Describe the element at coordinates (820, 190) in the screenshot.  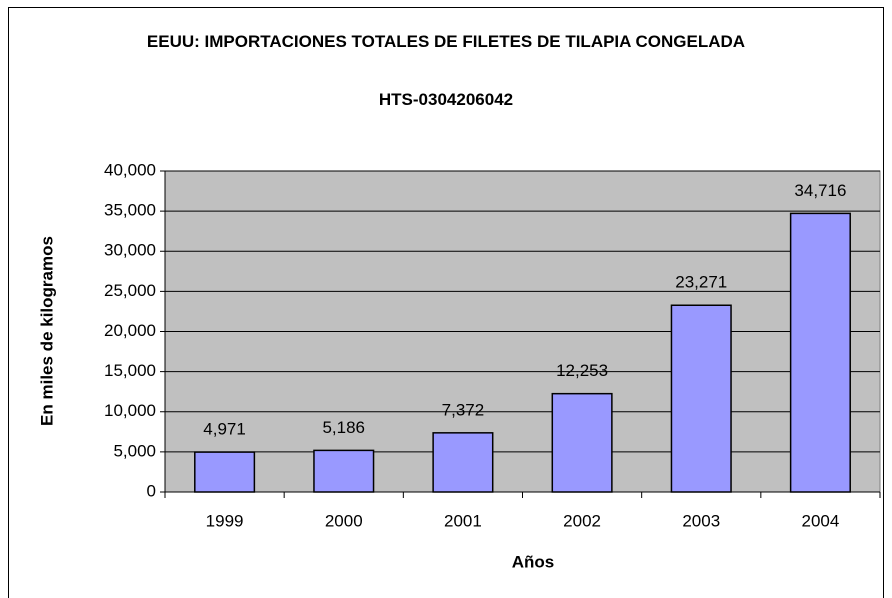
I see `data-label: 34,716` at that location.